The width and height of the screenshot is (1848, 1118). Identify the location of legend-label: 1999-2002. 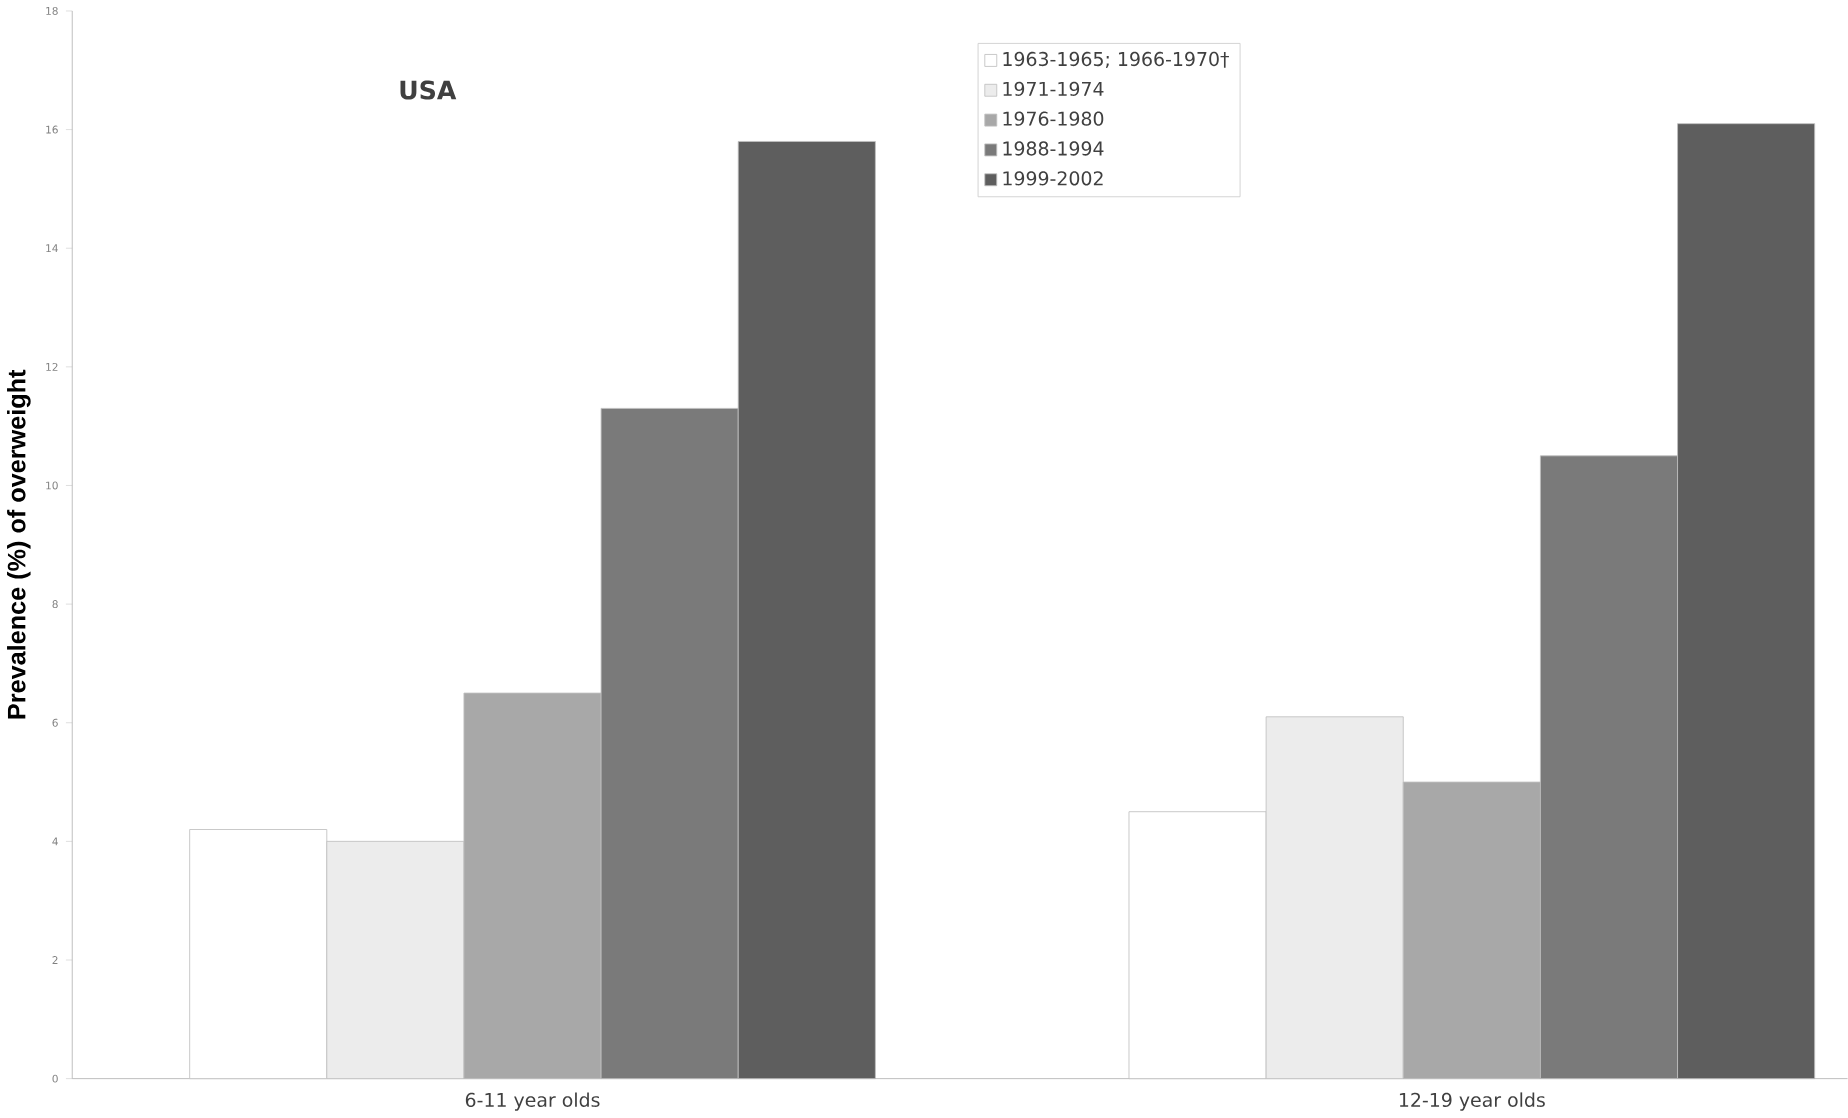
(1053, 178).